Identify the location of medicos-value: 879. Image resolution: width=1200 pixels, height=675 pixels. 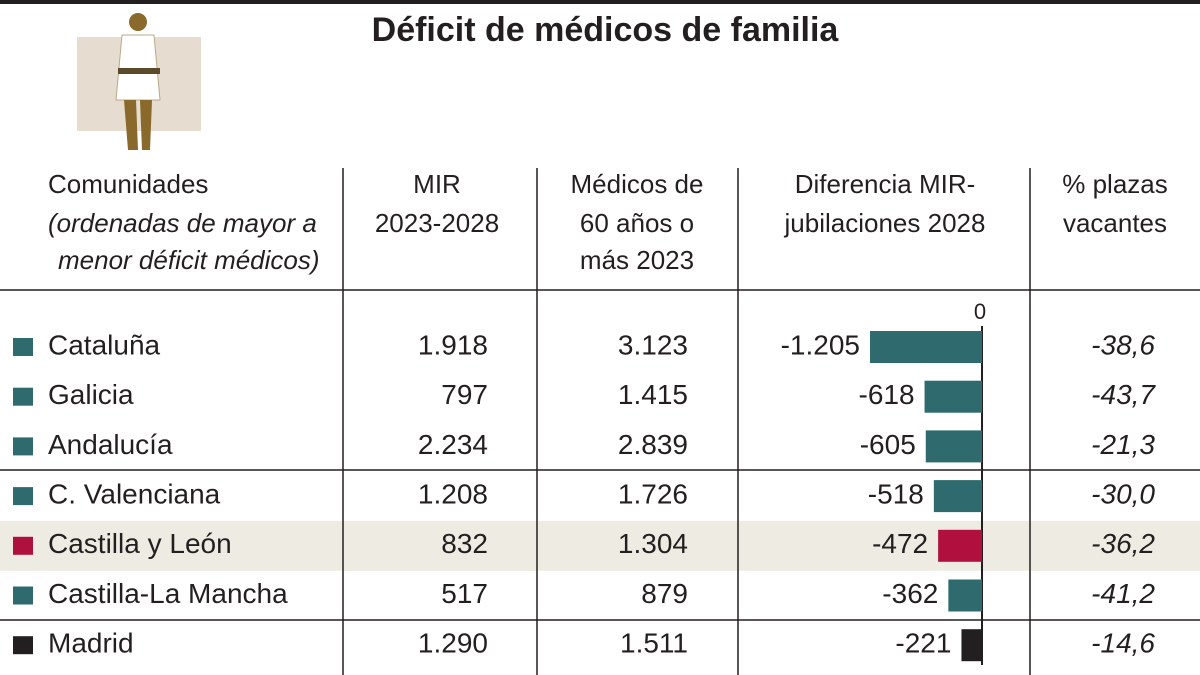
(664, 593).